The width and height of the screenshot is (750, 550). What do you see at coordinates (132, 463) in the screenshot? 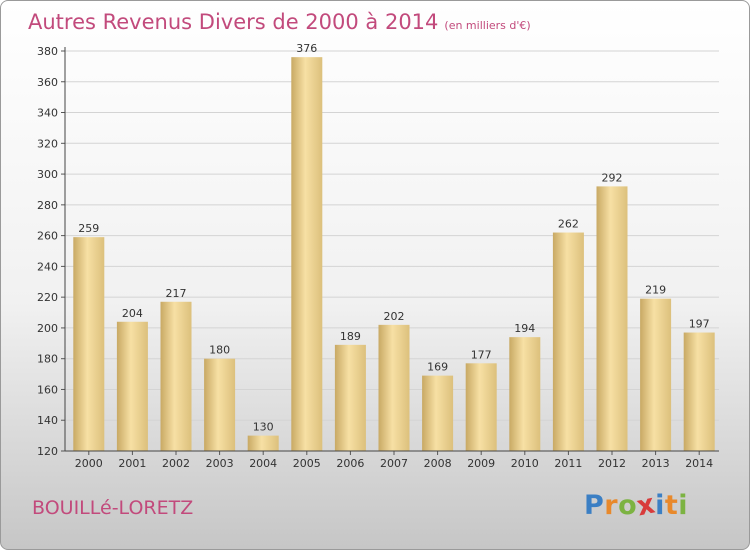
I see `x-tick-label: 2001` at bounding box center [132, 463].